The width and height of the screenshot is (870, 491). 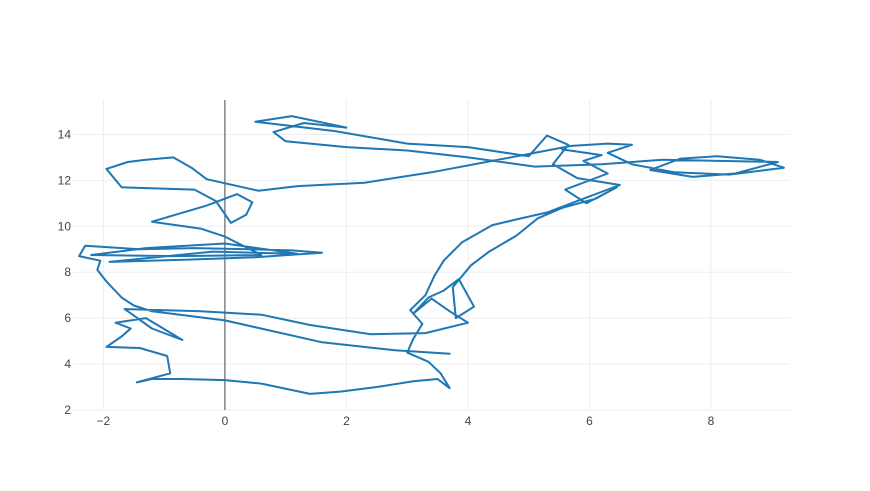 I want to click on x-tick-label: 2, so click(x=346, y=421).